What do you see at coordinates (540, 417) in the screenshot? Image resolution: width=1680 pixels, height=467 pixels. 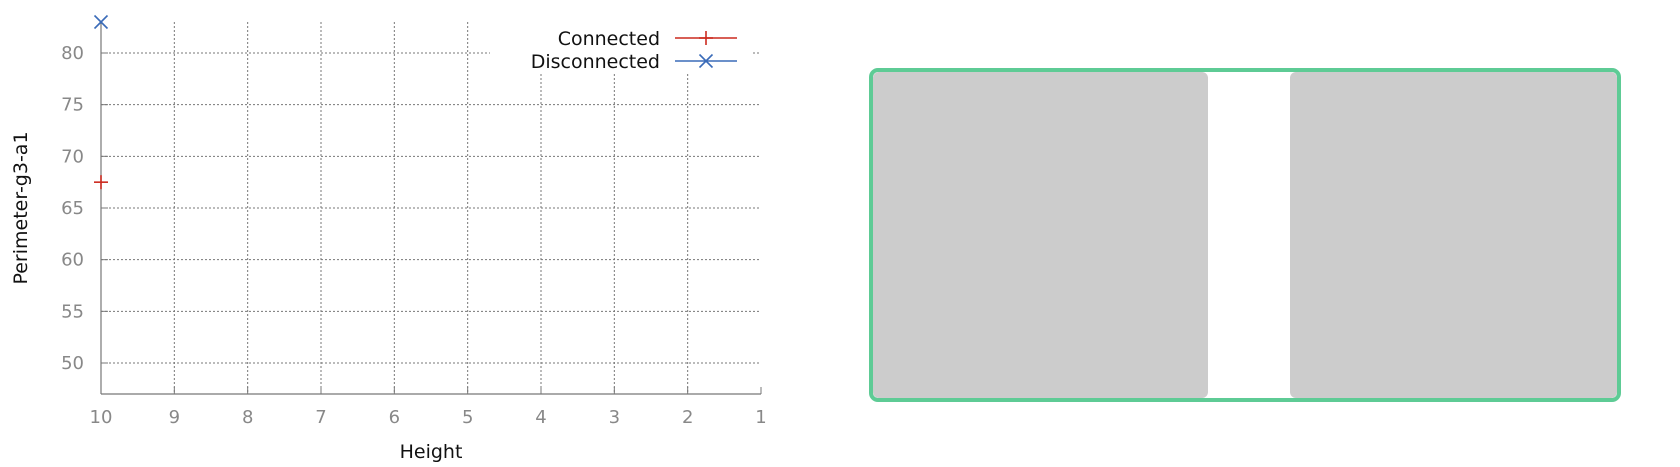 I see `x-tick-label: 4` at bounding box center [540, 417].